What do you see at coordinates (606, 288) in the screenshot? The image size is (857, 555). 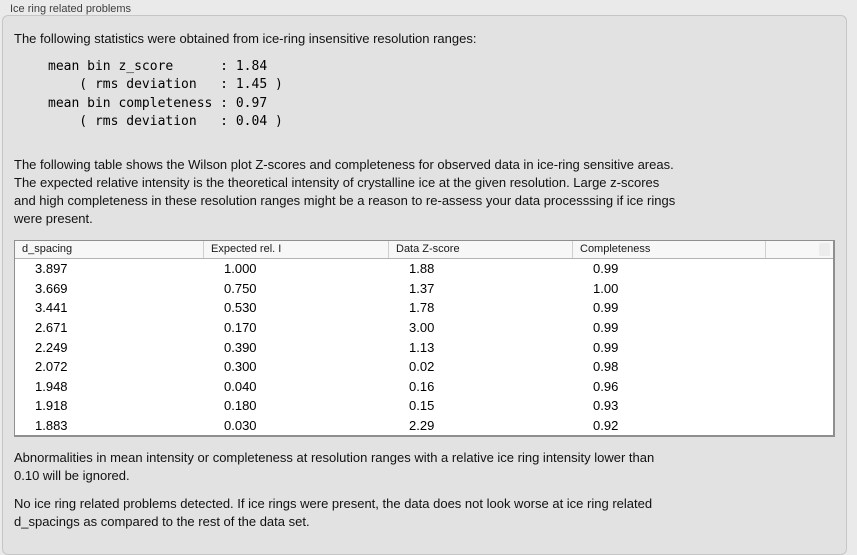 I see `cell-completeness: 1.00` at bounding box center [606, 288].